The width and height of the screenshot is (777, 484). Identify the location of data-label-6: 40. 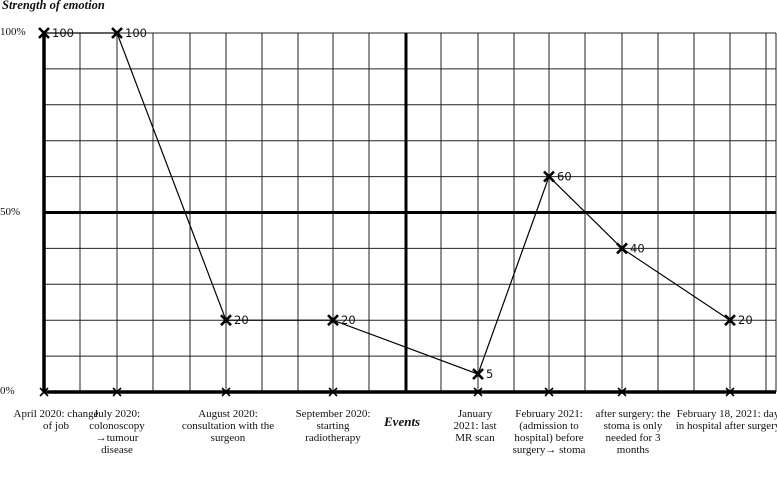
(637, 248).